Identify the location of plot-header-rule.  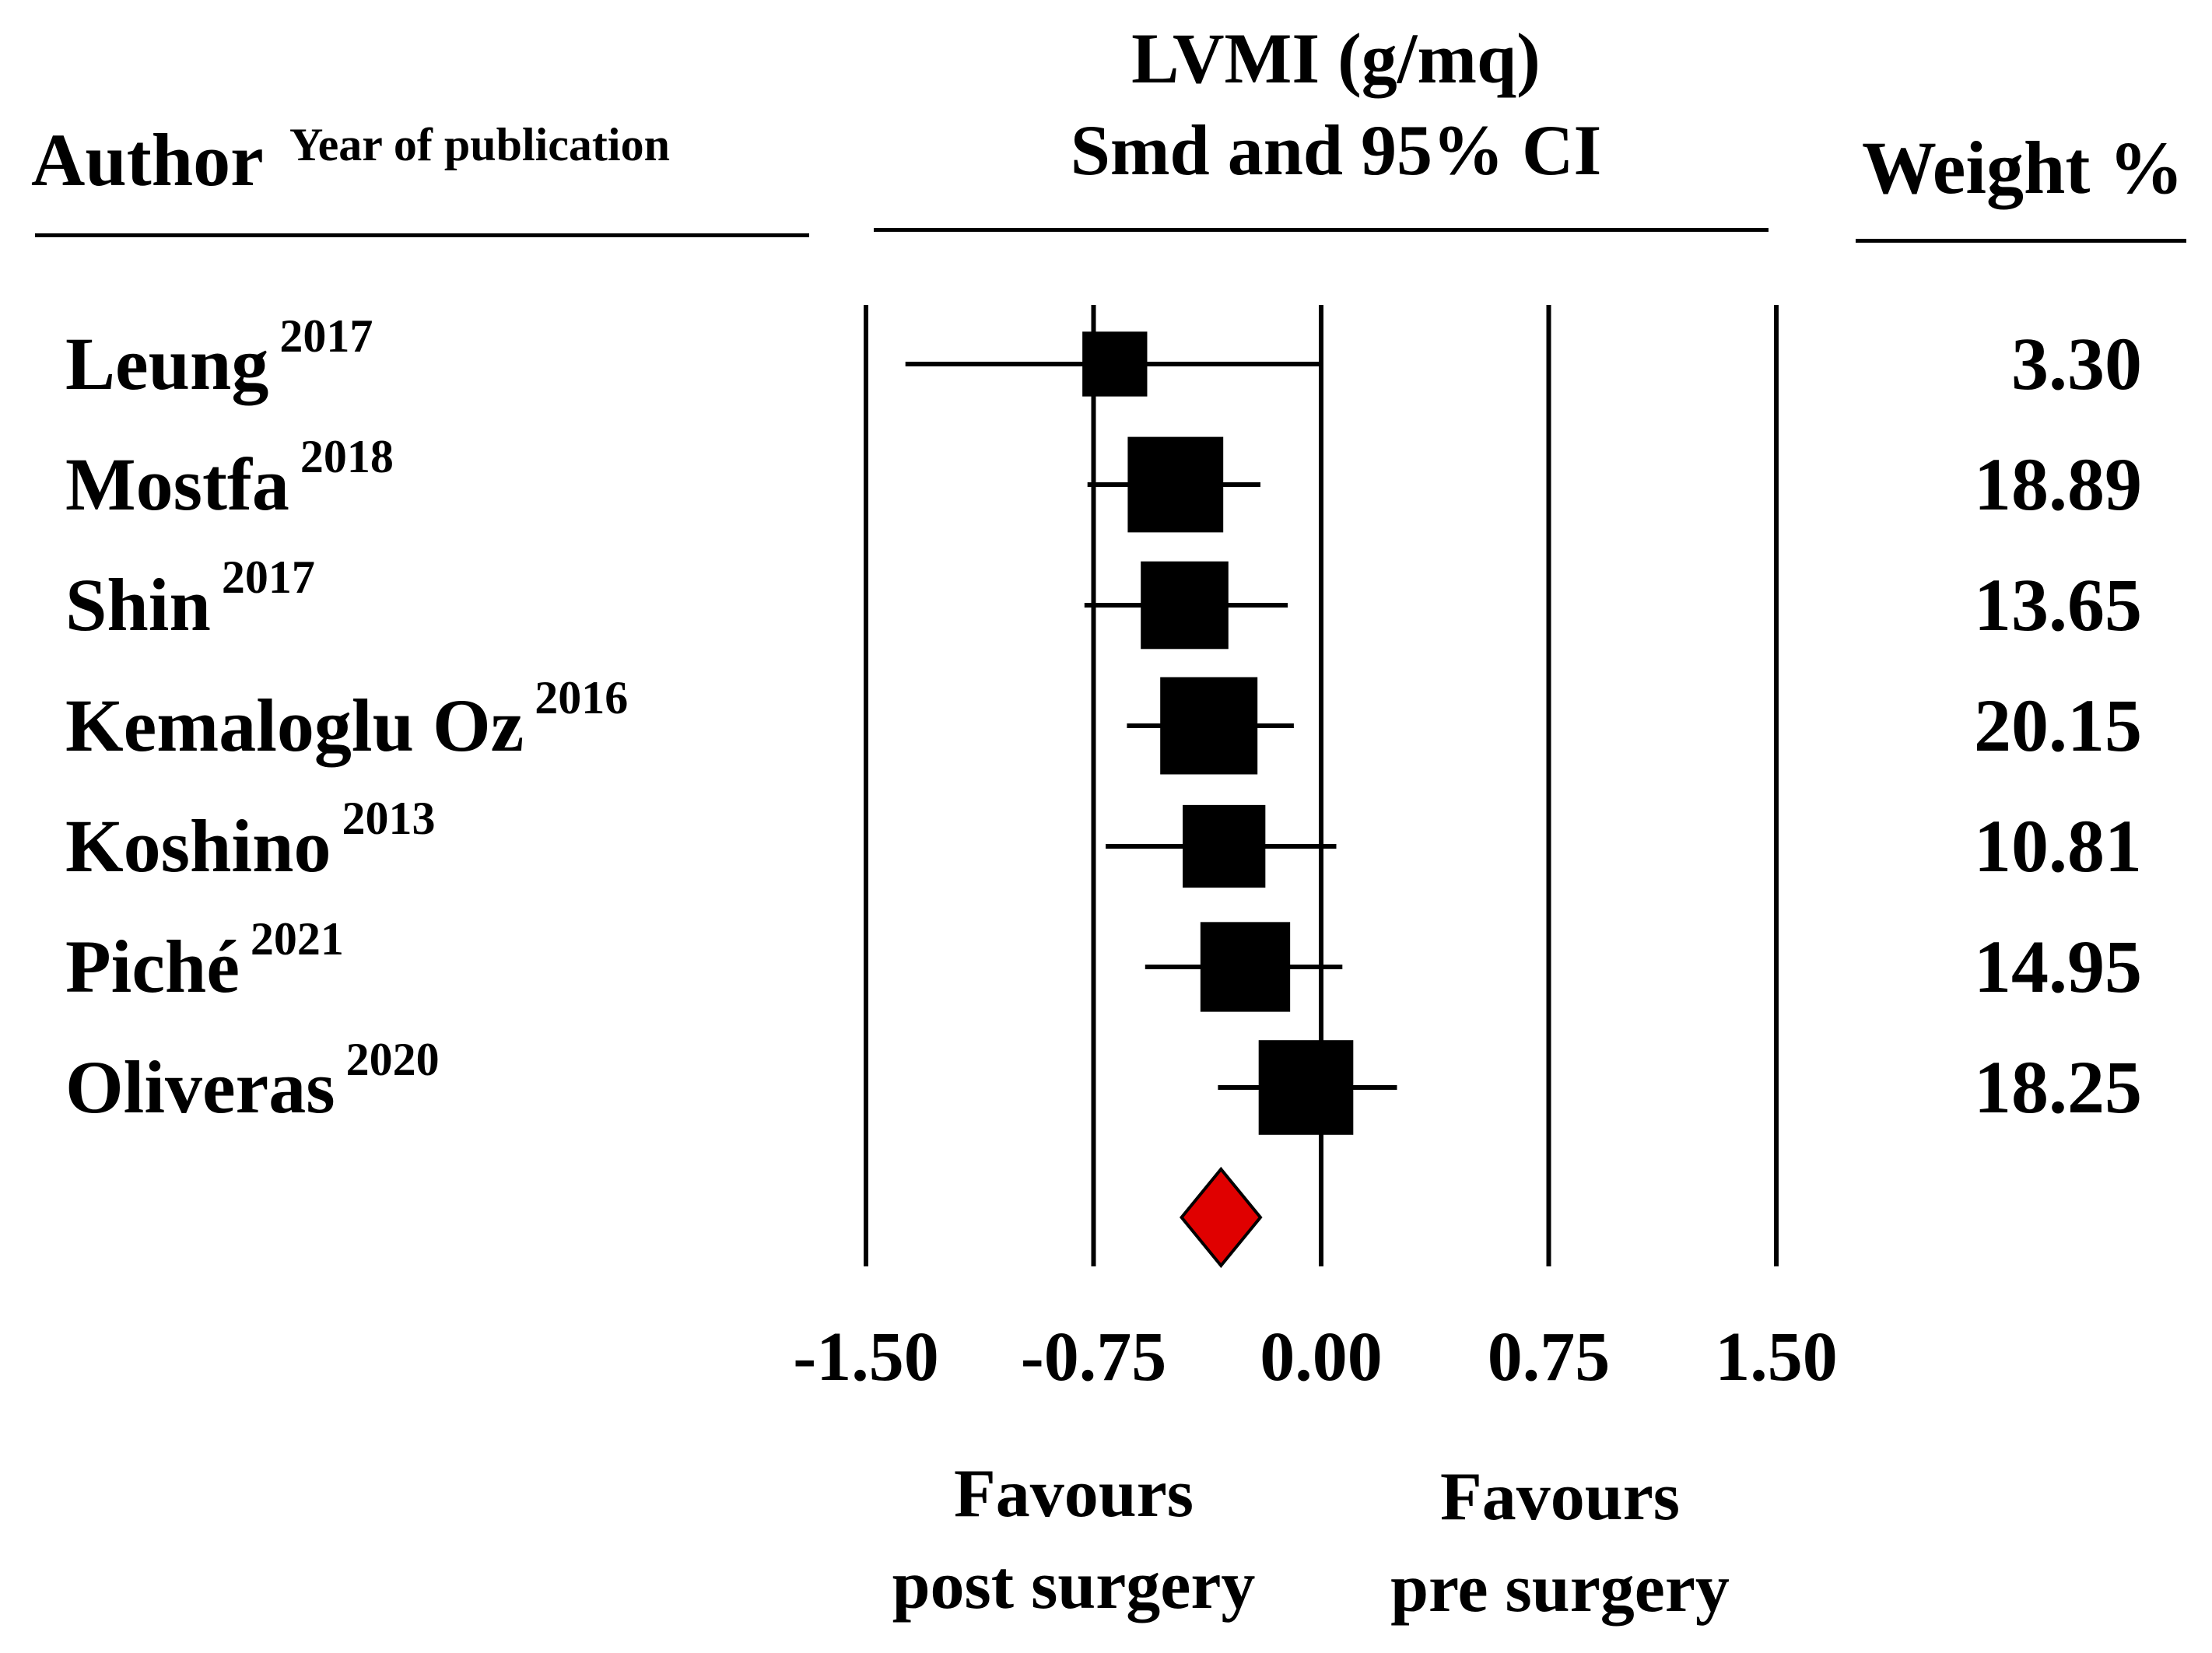
(1321, 230).